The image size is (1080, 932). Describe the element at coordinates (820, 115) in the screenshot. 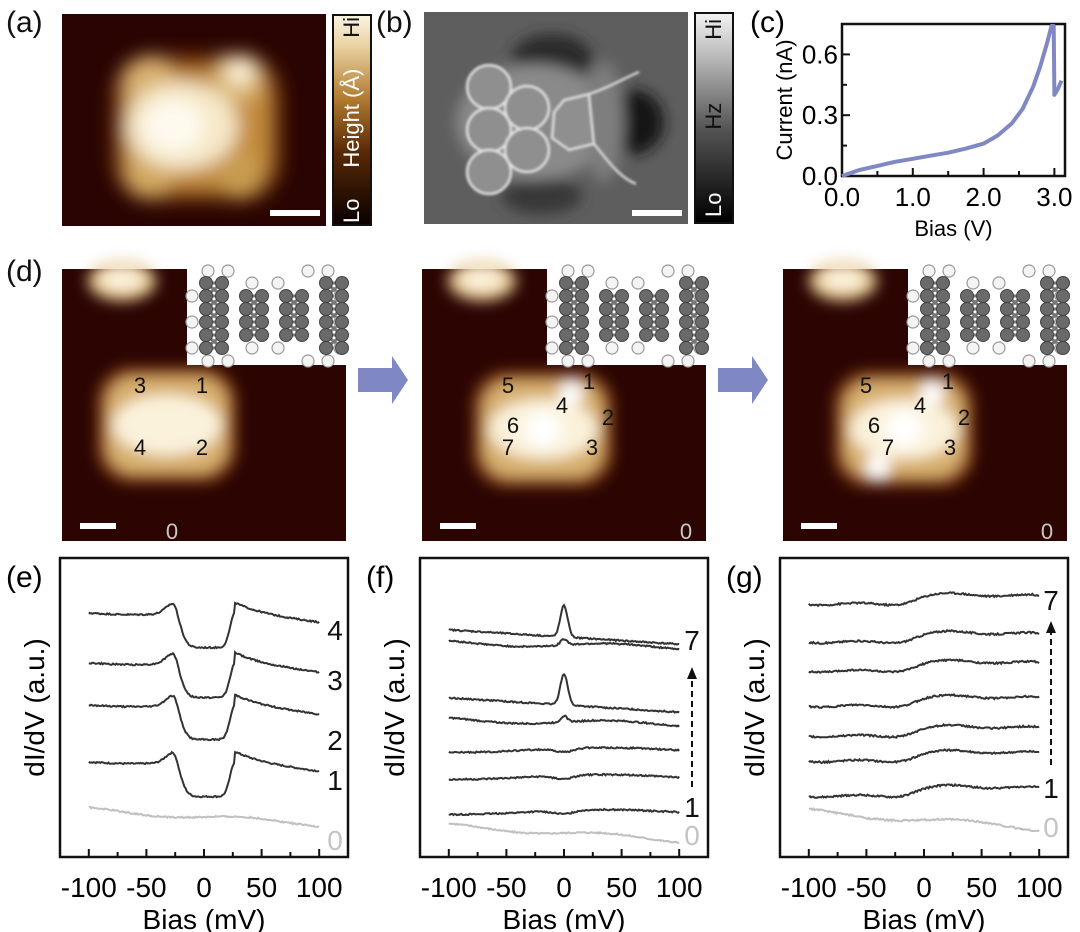

I see `y-tick-label: 0.3` at that location.